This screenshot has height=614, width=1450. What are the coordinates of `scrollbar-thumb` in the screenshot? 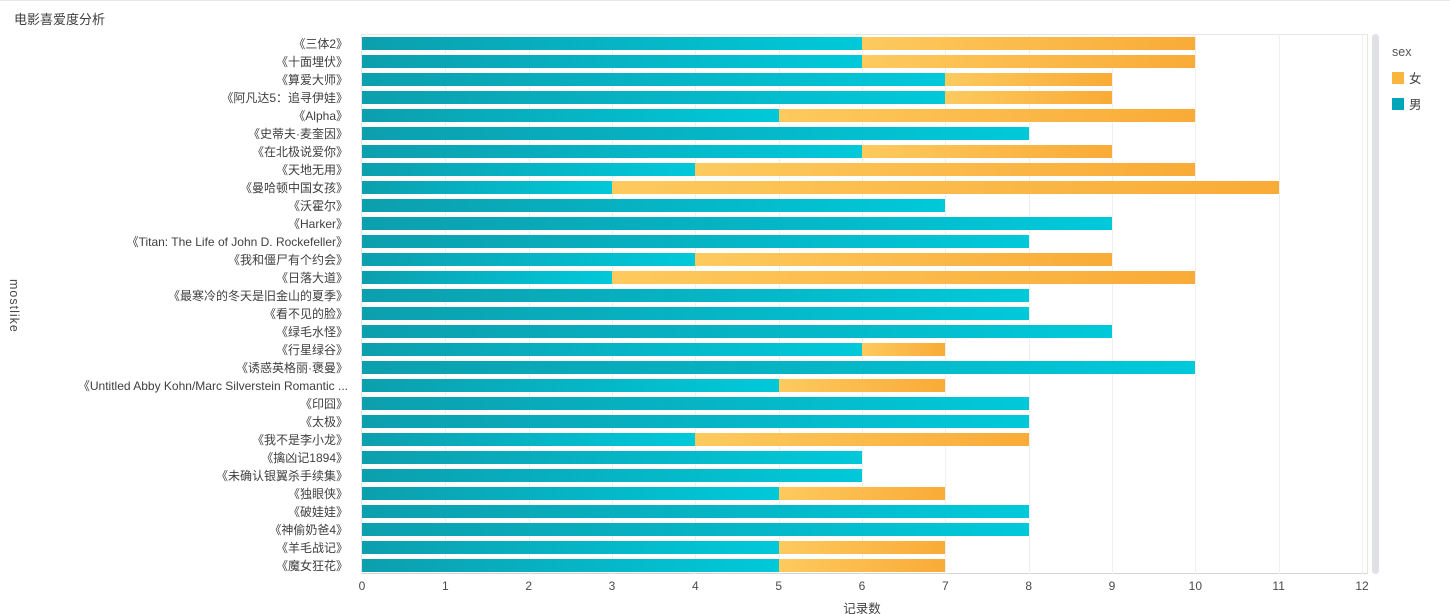 It's located at (1375, 304).